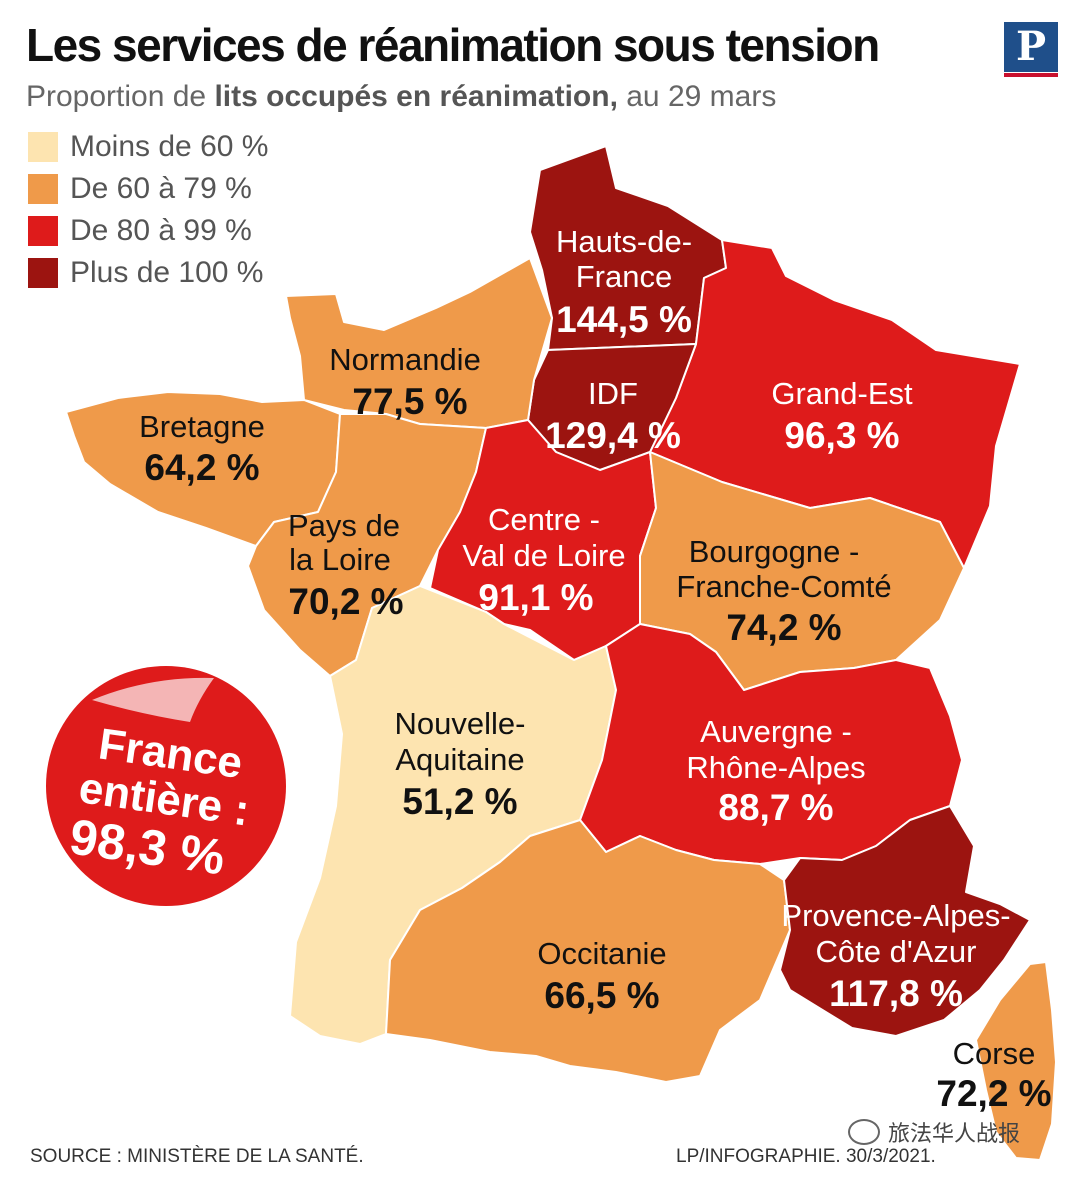 The image size is (1080, 1179). Describe the element at coordinates (161, 188) in the screenshot. I see `legend-label: De 60 à 79 %` at that location.